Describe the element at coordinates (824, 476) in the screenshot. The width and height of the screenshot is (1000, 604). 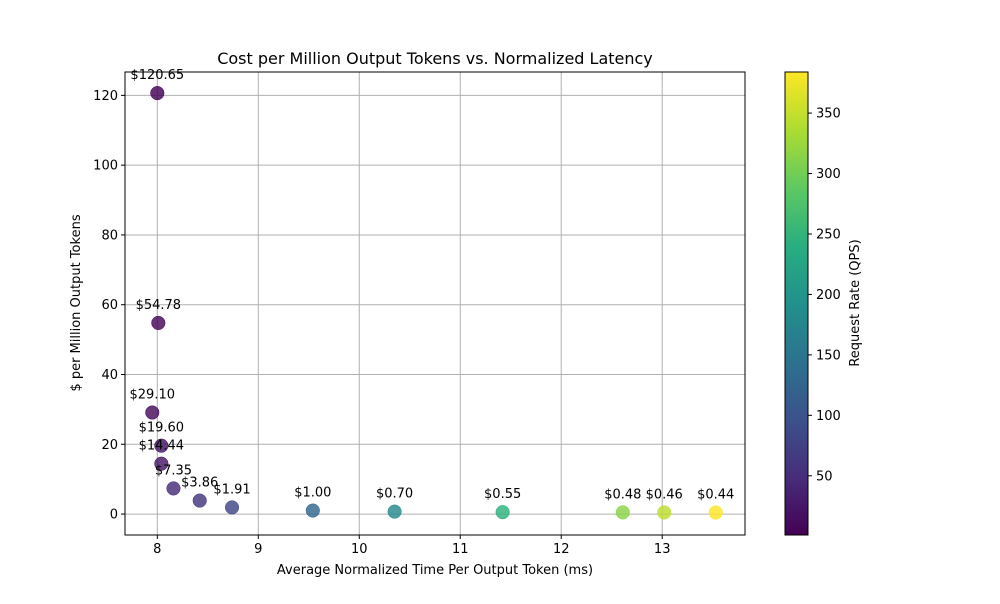
I see `colorbar-tick-label: 50` at that location.